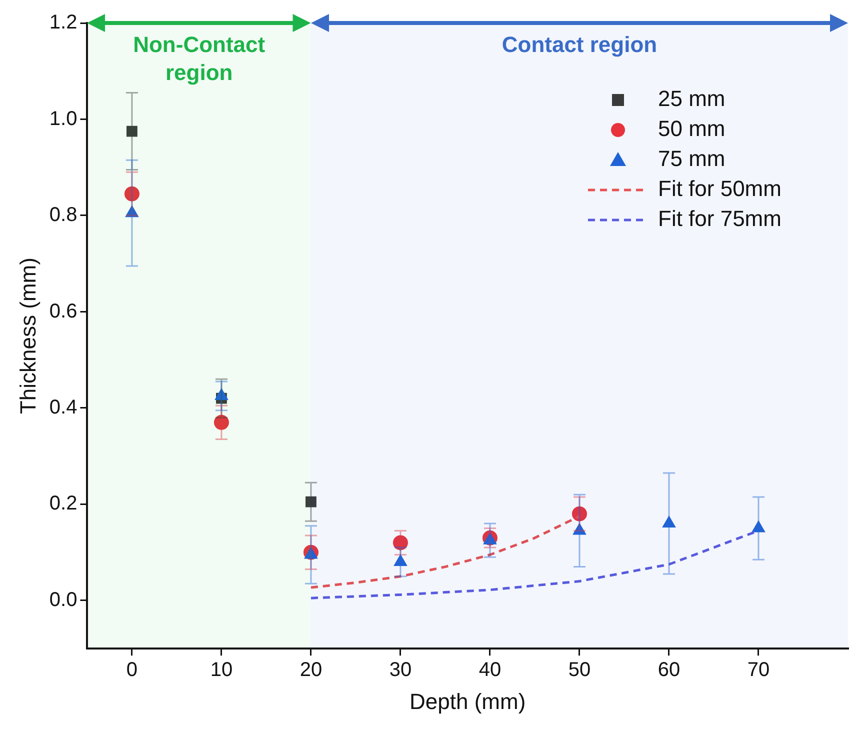 The width and height of the screenshot is (864, 729). Describe the element at coordinates (720, 189) in the screenshot. I see `legend-label: Fit for 50mm` at that location.